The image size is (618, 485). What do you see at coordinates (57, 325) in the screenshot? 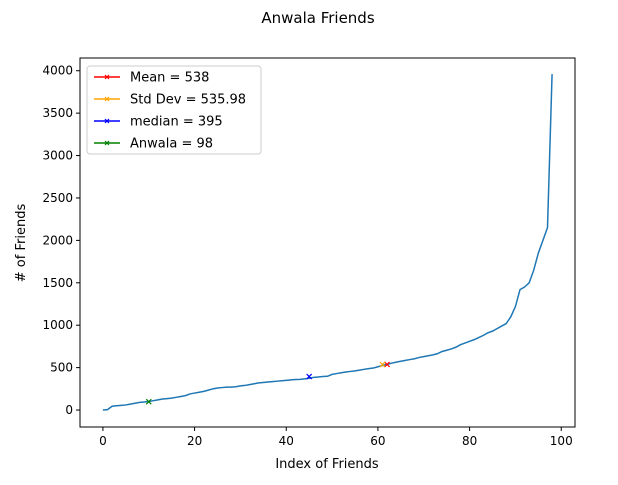
I see `y-tick-label: 1000` at bounding box center [57, 325].